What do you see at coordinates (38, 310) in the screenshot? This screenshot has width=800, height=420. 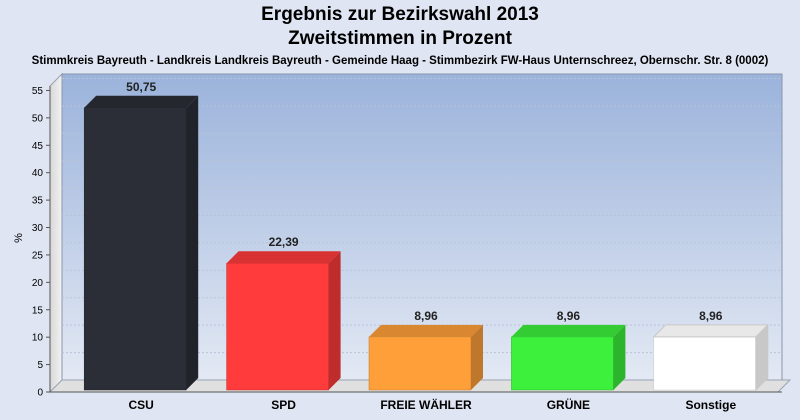 I see `y-tick-label: 15` at bounding box center [38, 310].